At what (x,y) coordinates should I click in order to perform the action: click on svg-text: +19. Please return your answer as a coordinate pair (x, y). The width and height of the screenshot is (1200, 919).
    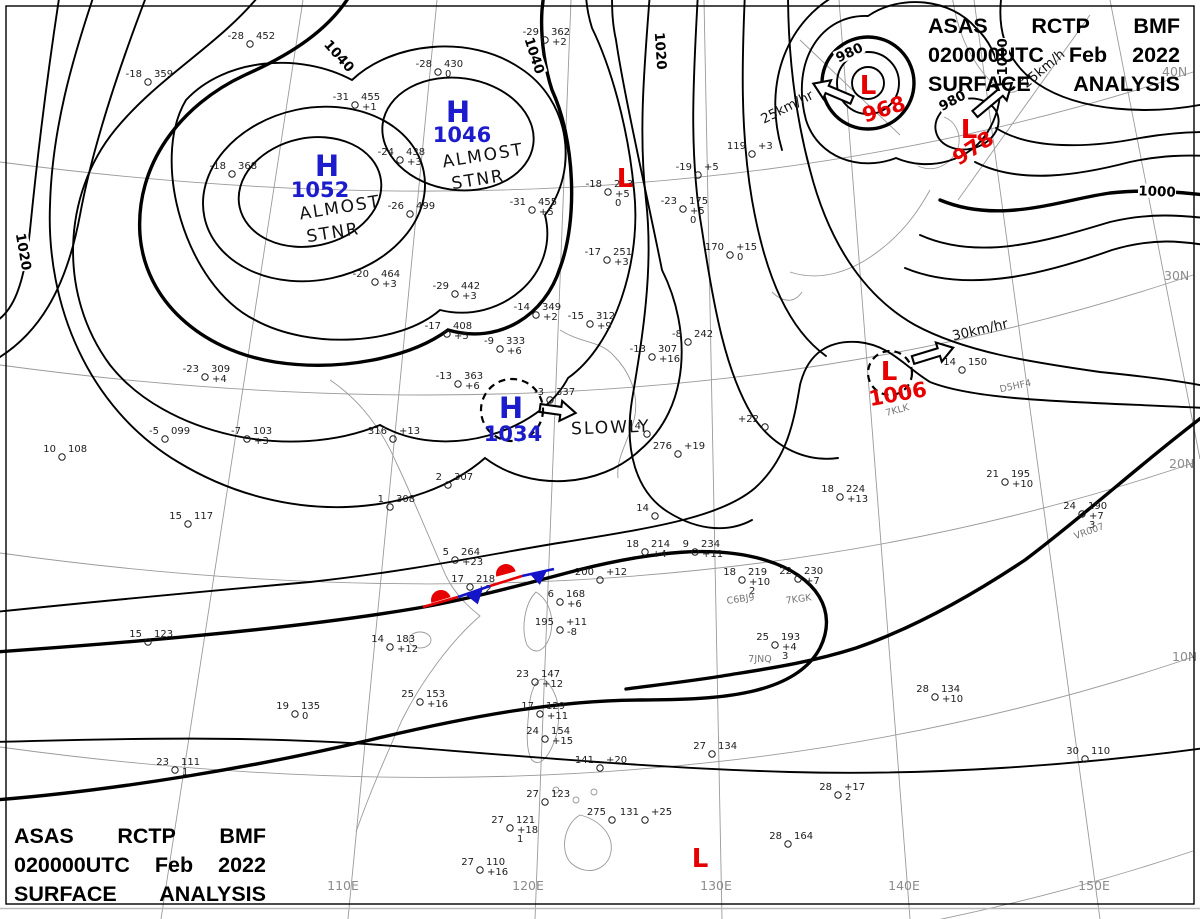
    Looking at the image, I should click on (694, 446).